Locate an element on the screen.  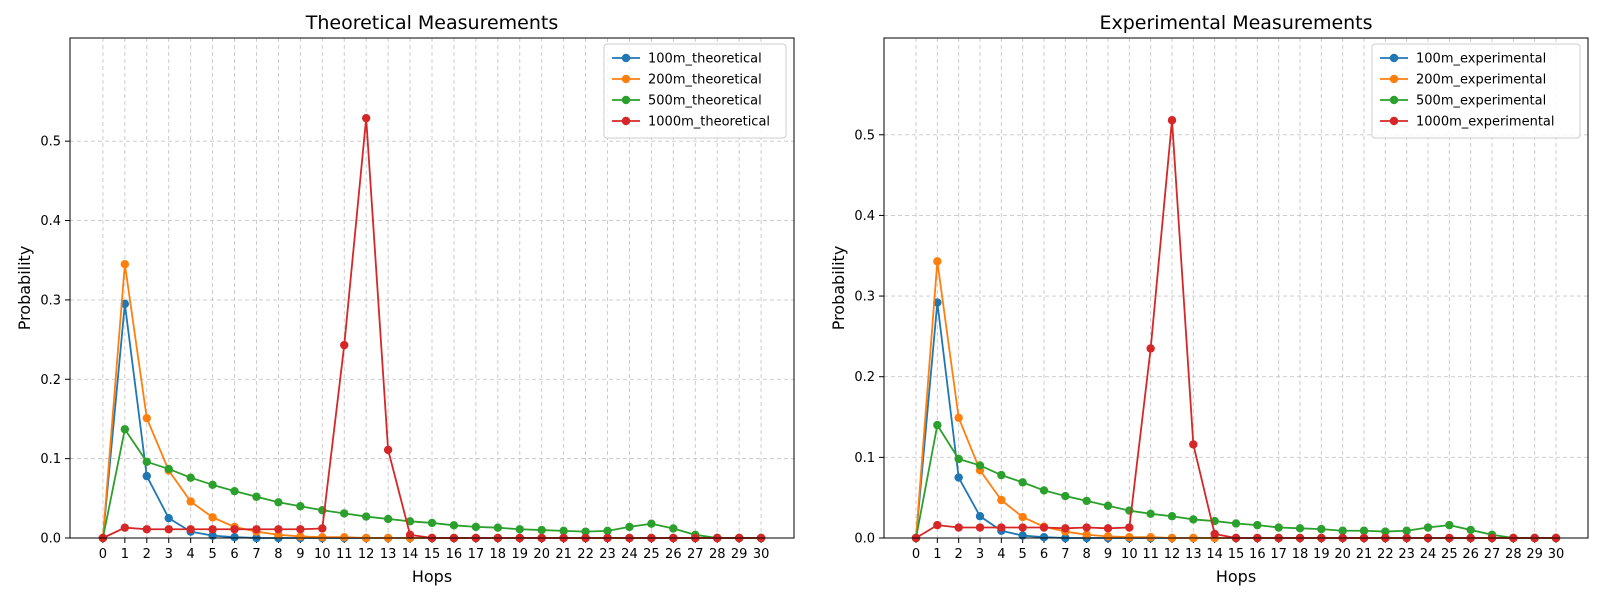
x-tick-label: 15 is located at coordinates (1236, 554).